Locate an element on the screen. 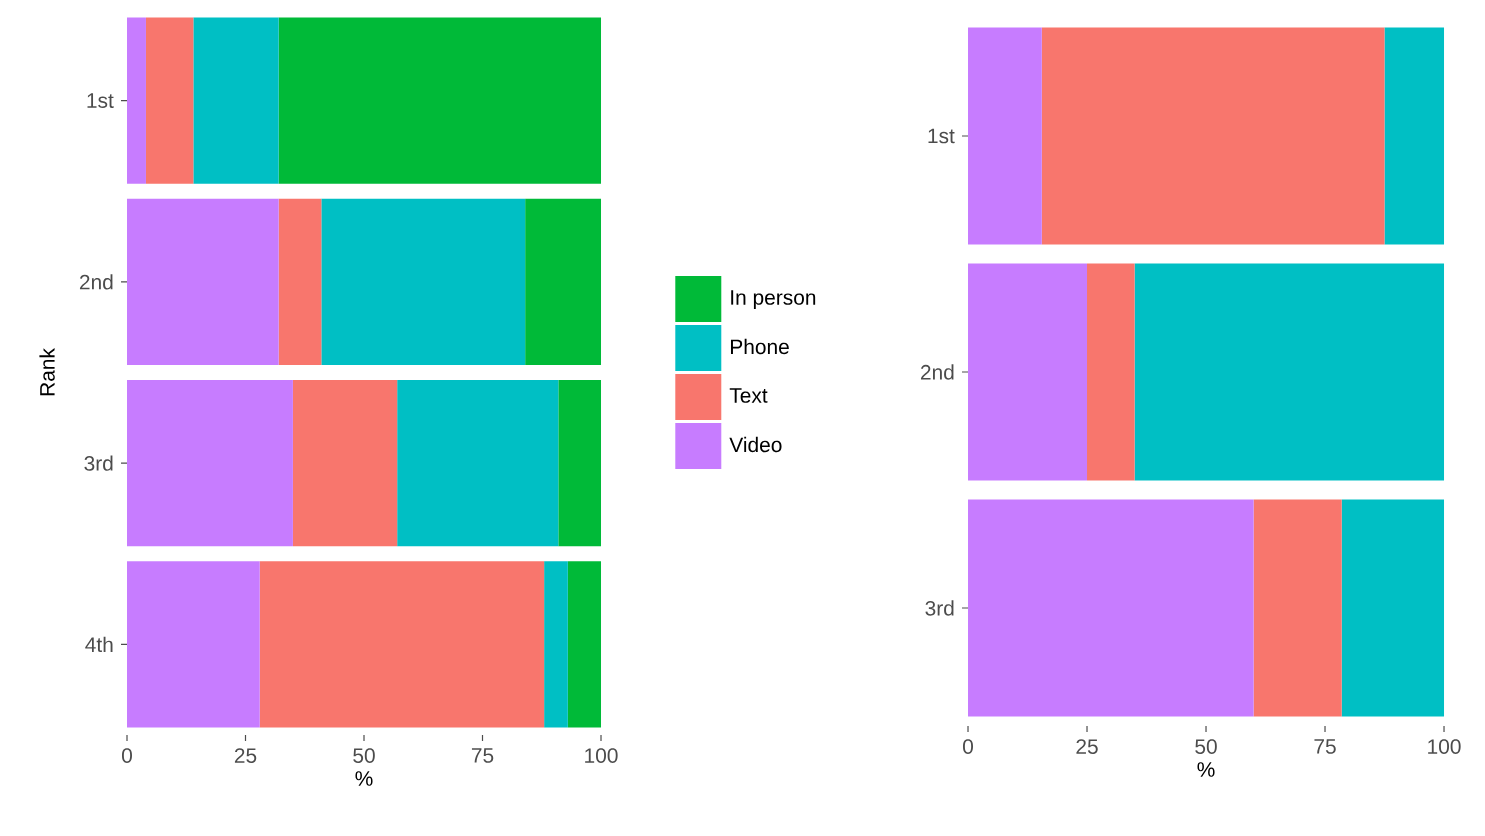 This screenshot has height=836, width=1485. legend-label: Phone is located at coordinates (760, 346).